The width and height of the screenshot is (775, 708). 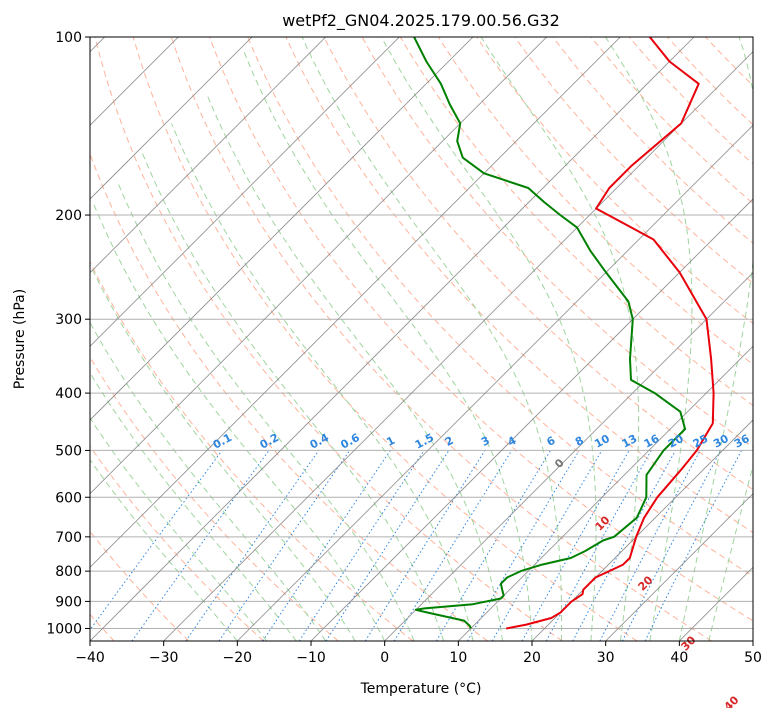 I want to click on mixing-ratio-label: 30, so click(x=721, y=441).